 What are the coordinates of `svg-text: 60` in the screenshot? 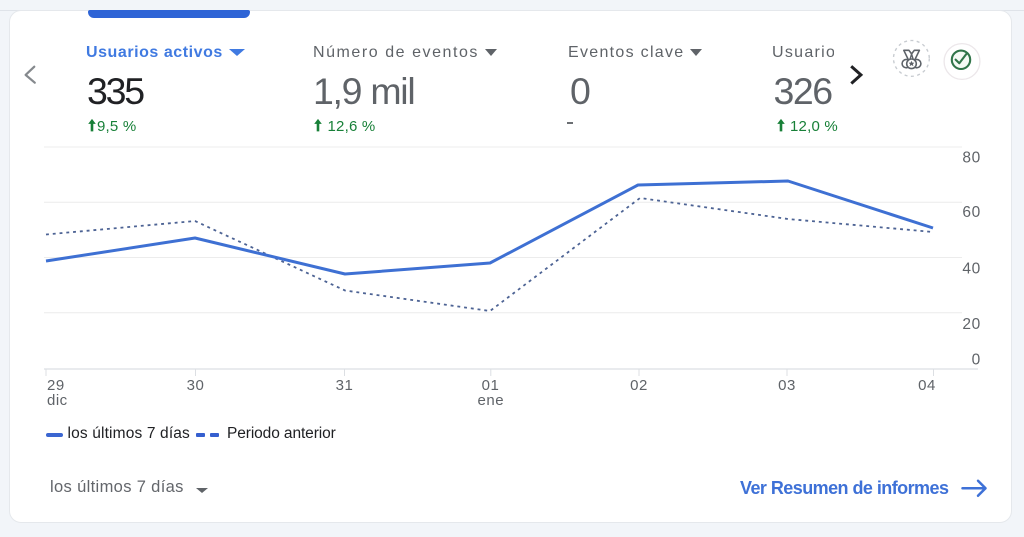 It's located at (971, 212).